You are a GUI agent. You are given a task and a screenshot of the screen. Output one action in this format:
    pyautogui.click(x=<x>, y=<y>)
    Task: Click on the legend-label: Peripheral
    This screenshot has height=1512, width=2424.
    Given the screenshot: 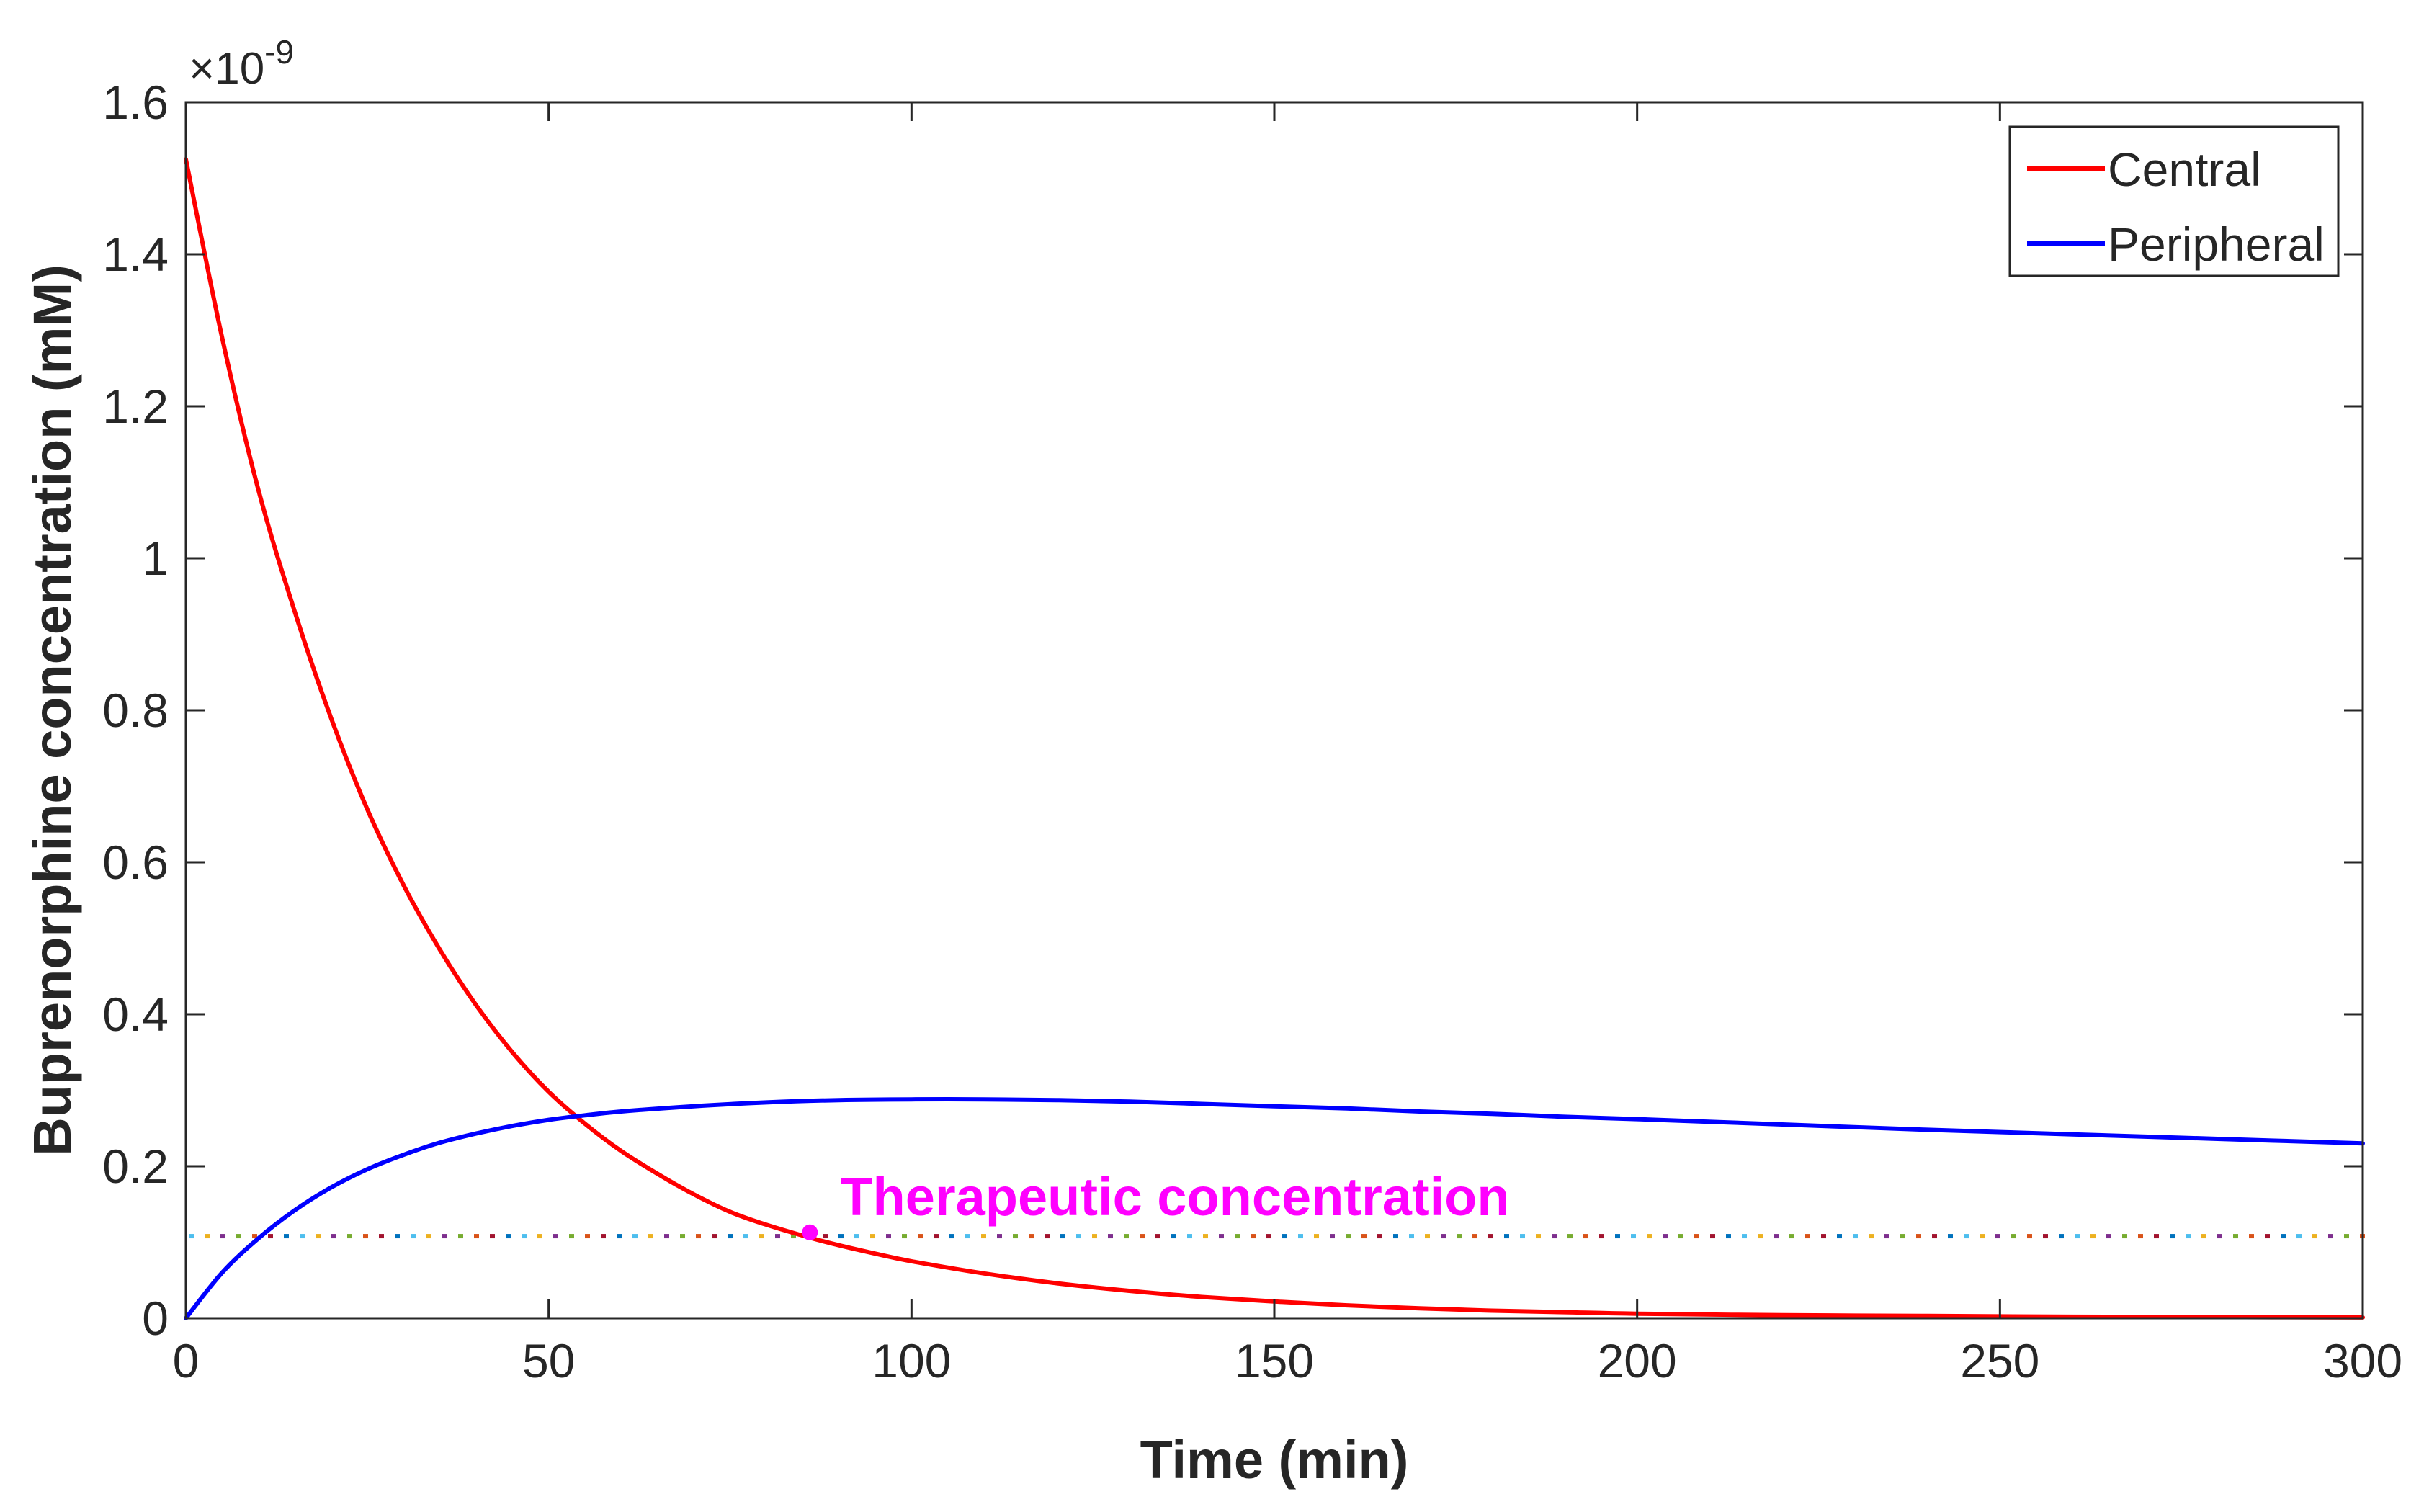 What is the action you would take?
    pyautogui.click(x=2216, y=244)
    